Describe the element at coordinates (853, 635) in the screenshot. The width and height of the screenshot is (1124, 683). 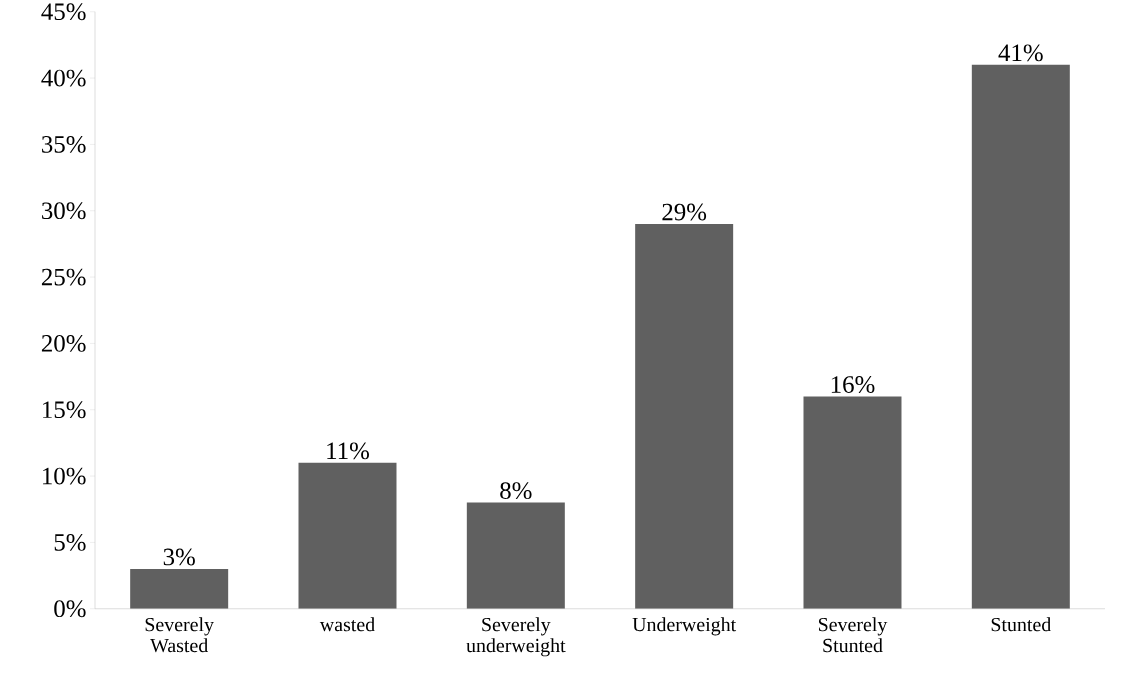
I see `x-tick-label: Severely Stunted` at that location.